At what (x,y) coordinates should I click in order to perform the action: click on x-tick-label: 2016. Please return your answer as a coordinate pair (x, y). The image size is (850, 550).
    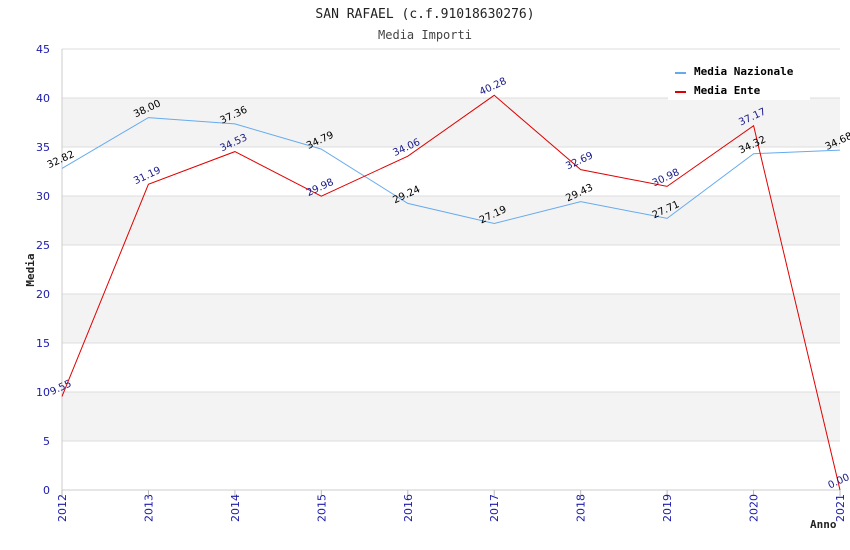
    Looking at the image, I should click on (408, 508).